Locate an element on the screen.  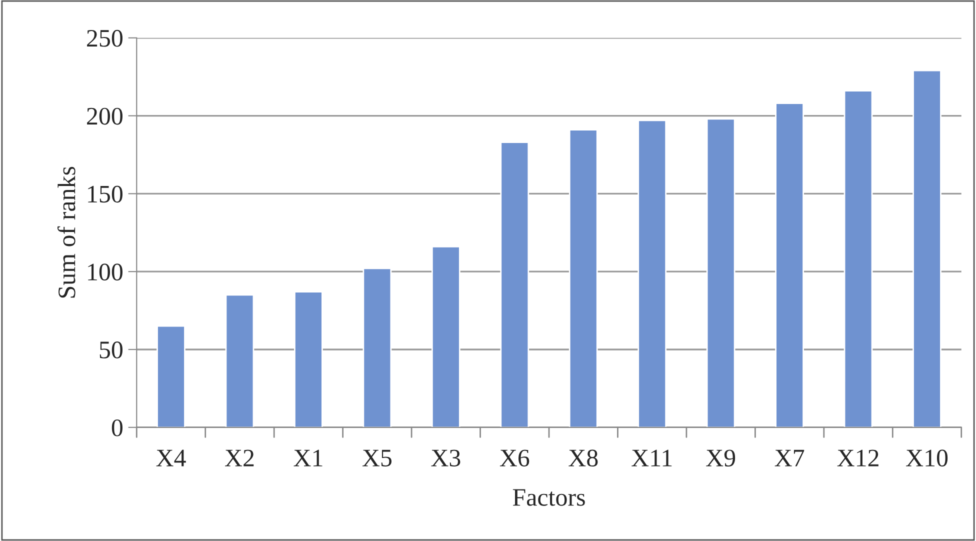
y-tick-label: 250 is located at coordinates (104, 38).